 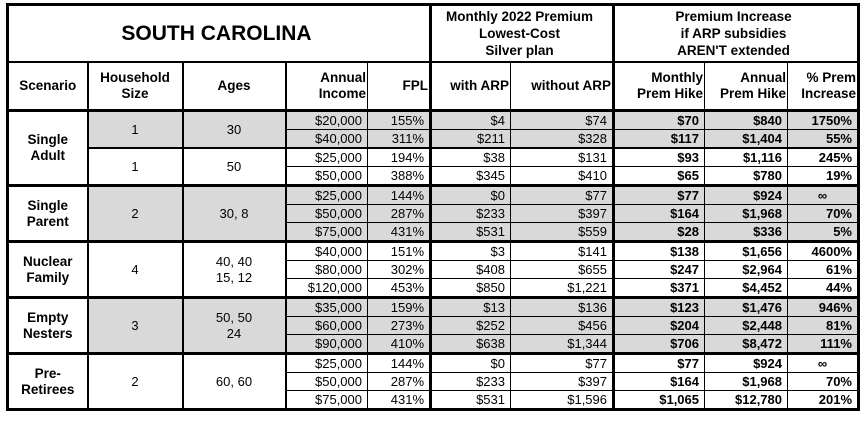 I want to click on col-header-pct-increase: % Prem Increase, so click(x=823, y=86).